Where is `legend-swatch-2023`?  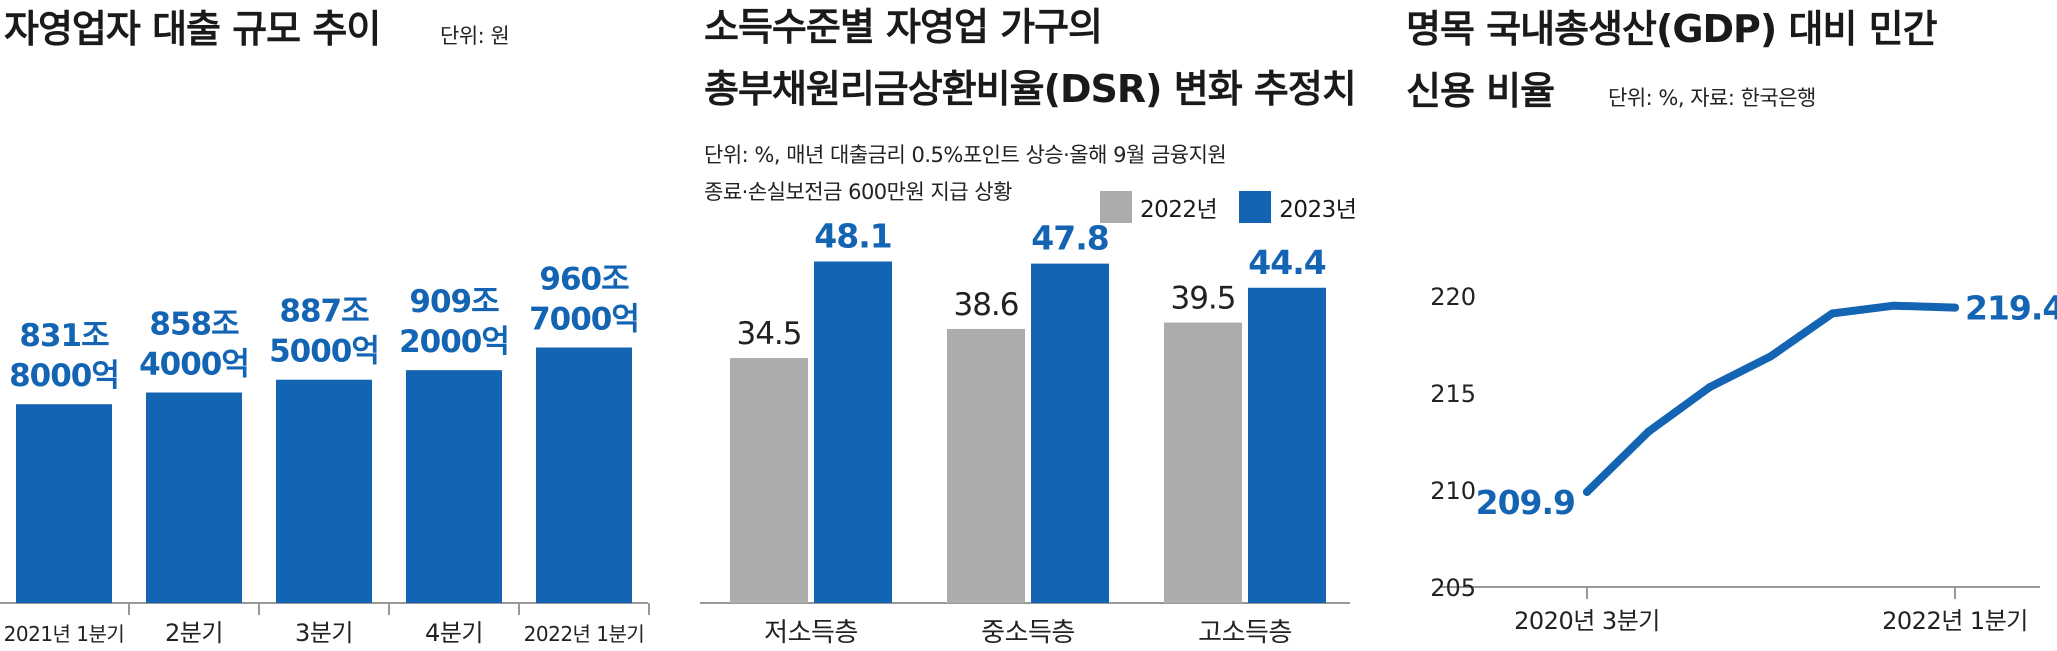 legend-swatch-2023 is located at coordinates (1255, 207).